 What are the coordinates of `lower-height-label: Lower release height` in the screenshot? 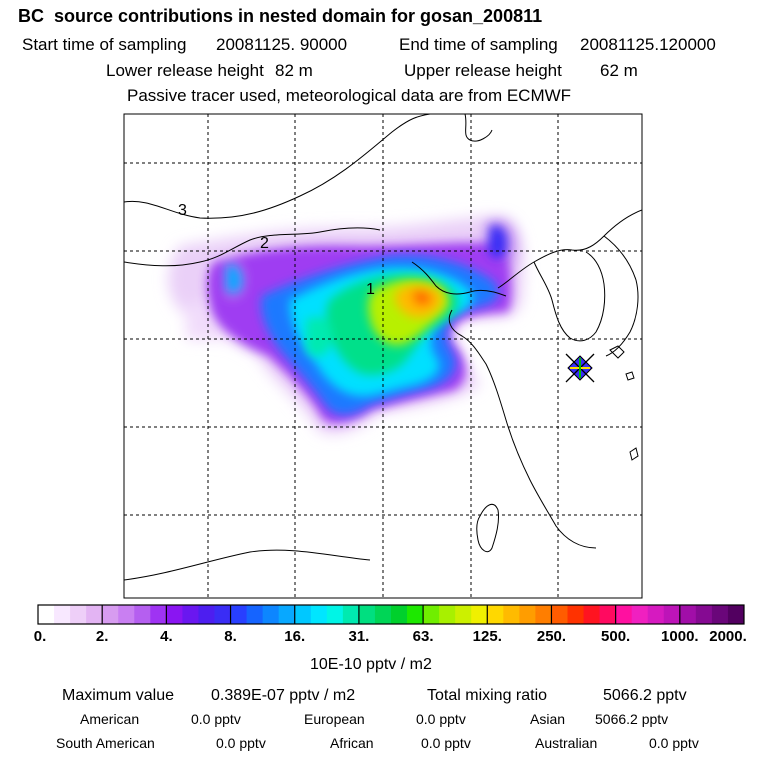 It's located at (185, 70).